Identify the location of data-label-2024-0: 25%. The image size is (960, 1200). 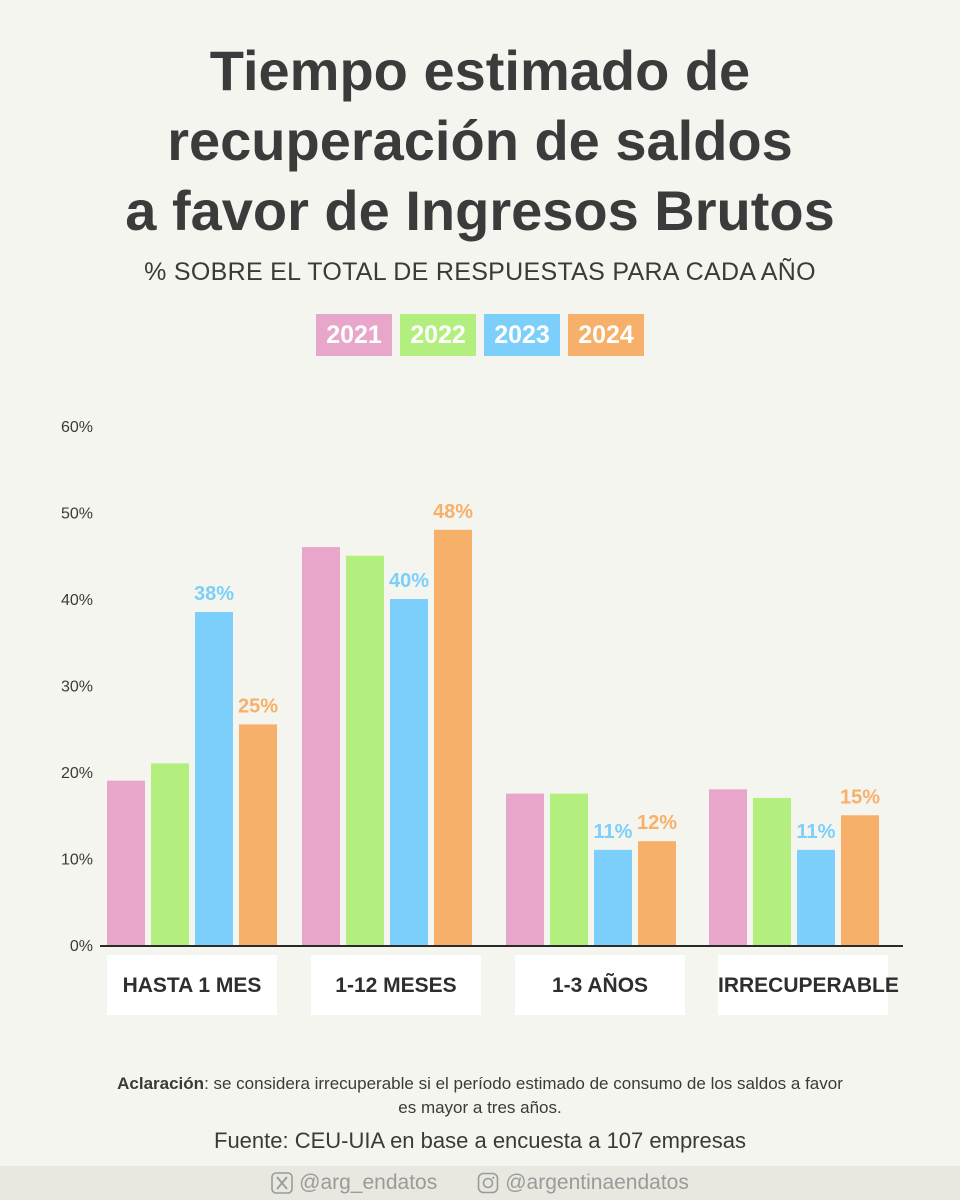
(258, 706).